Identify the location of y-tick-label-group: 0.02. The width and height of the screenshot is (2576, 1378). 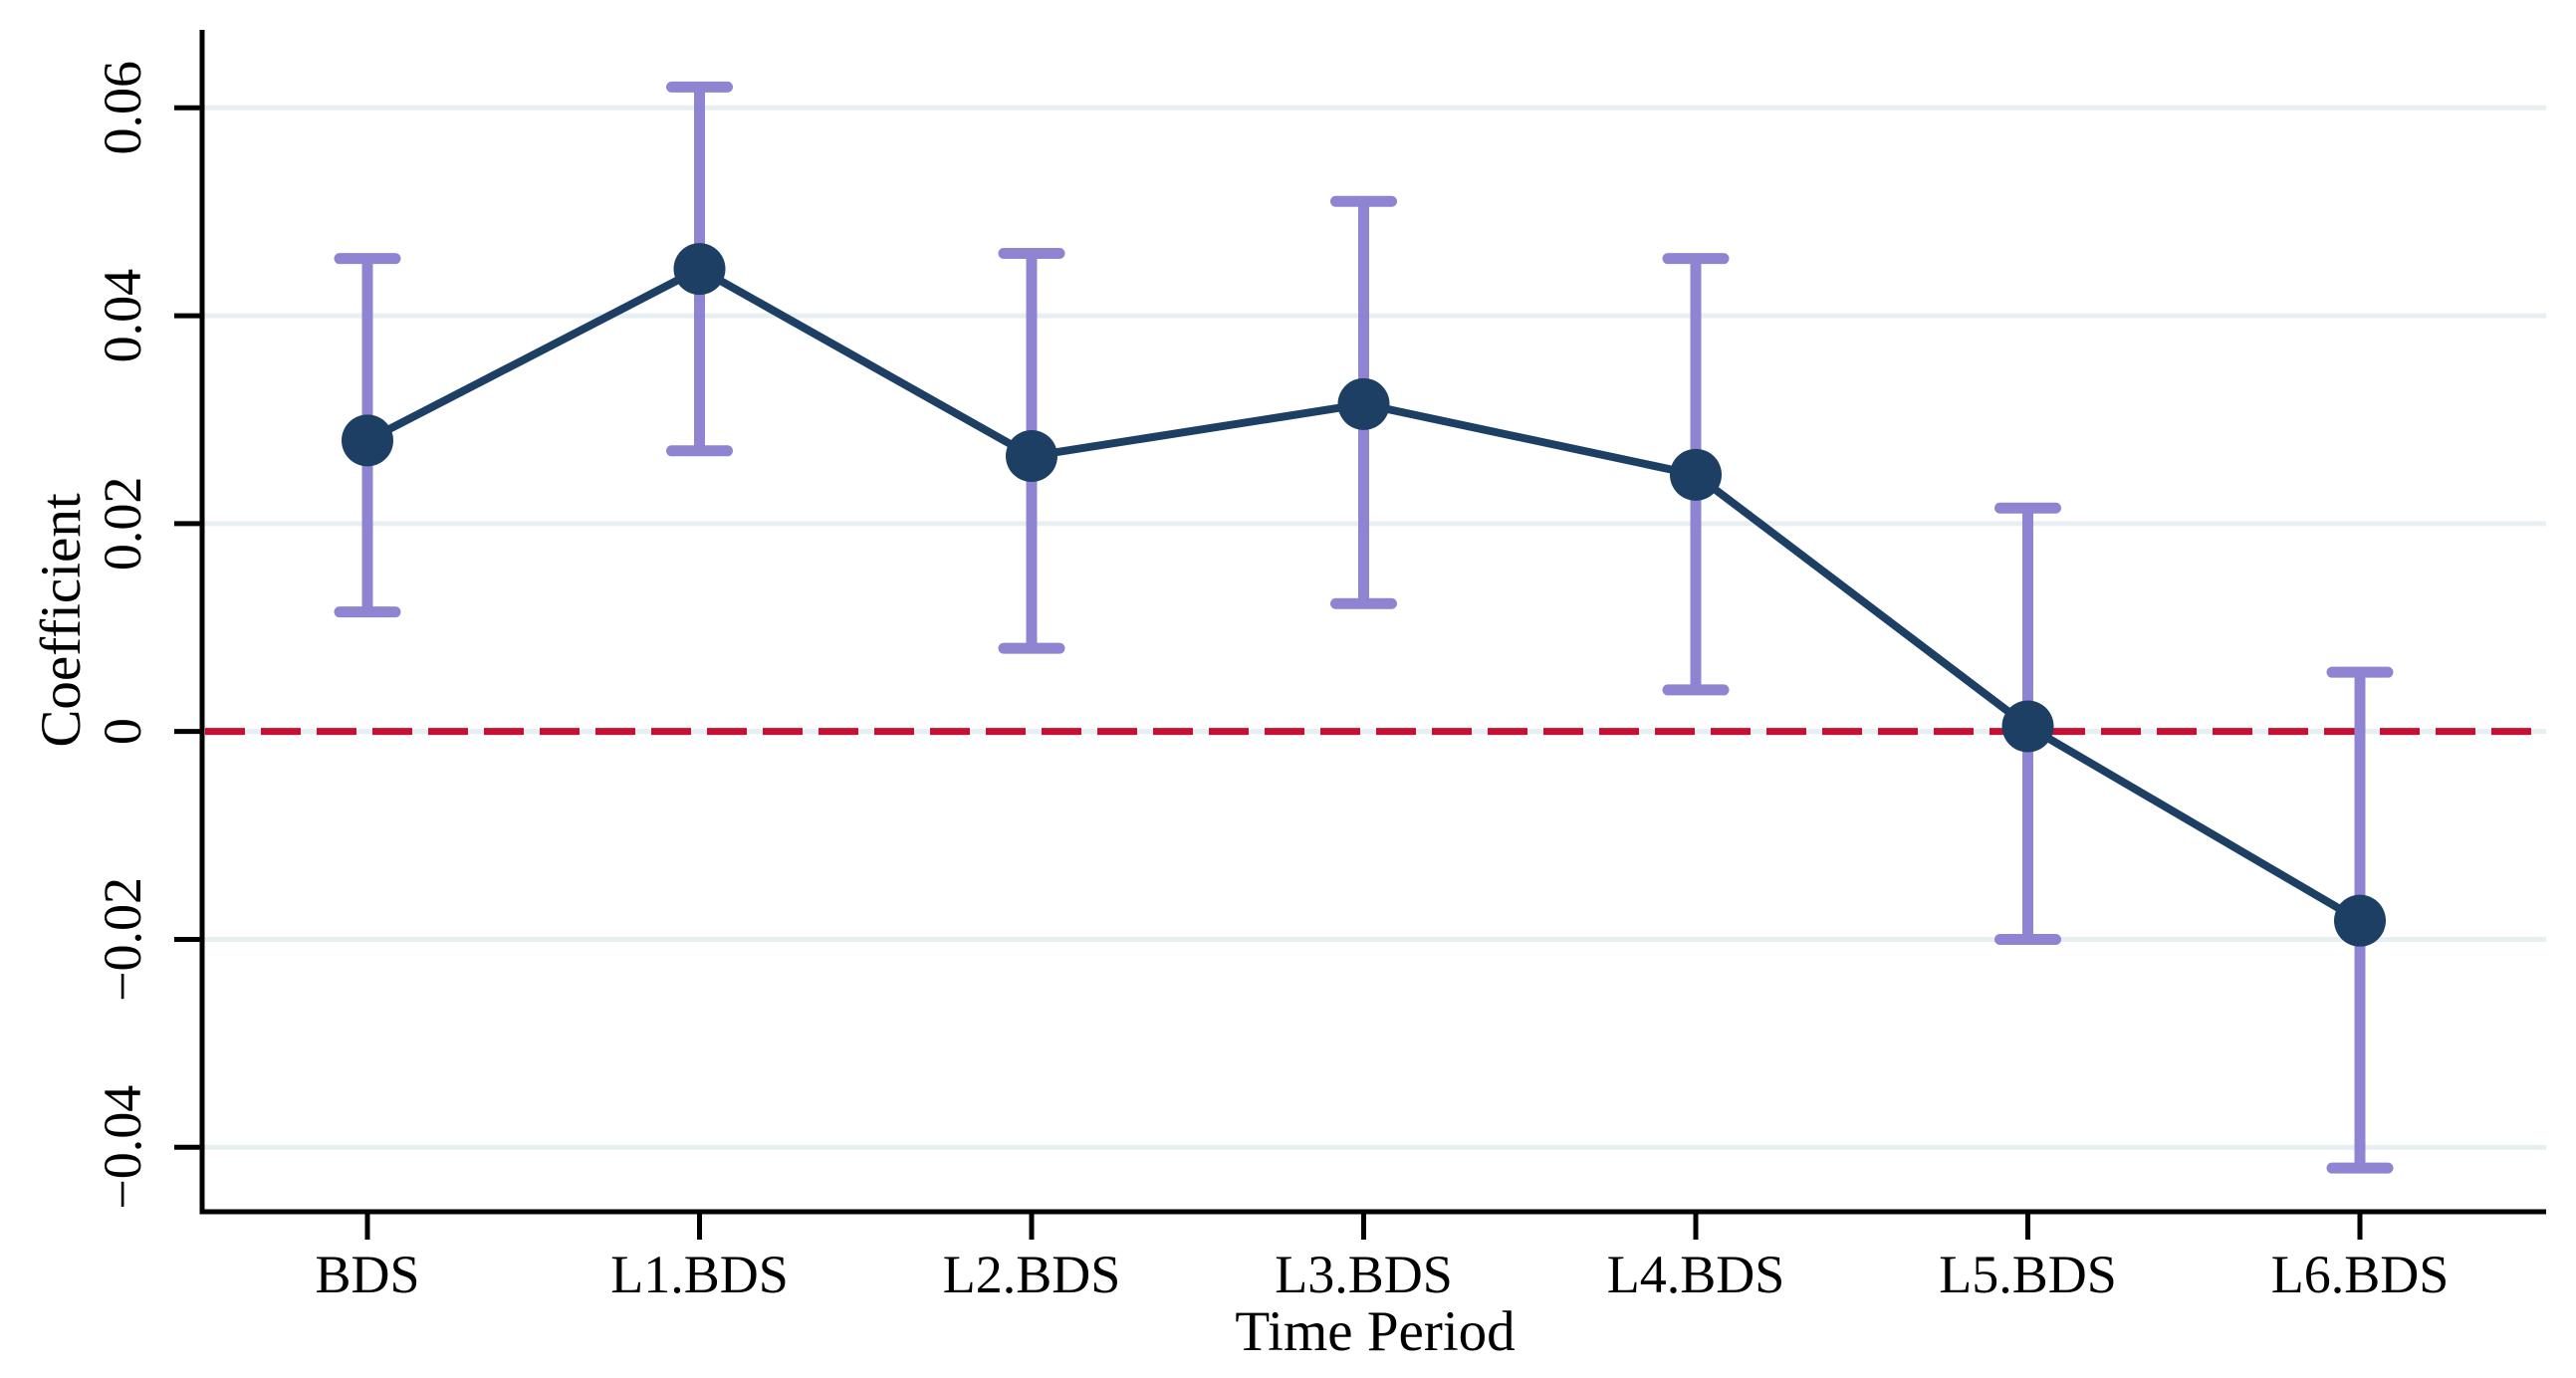
(122, 524).